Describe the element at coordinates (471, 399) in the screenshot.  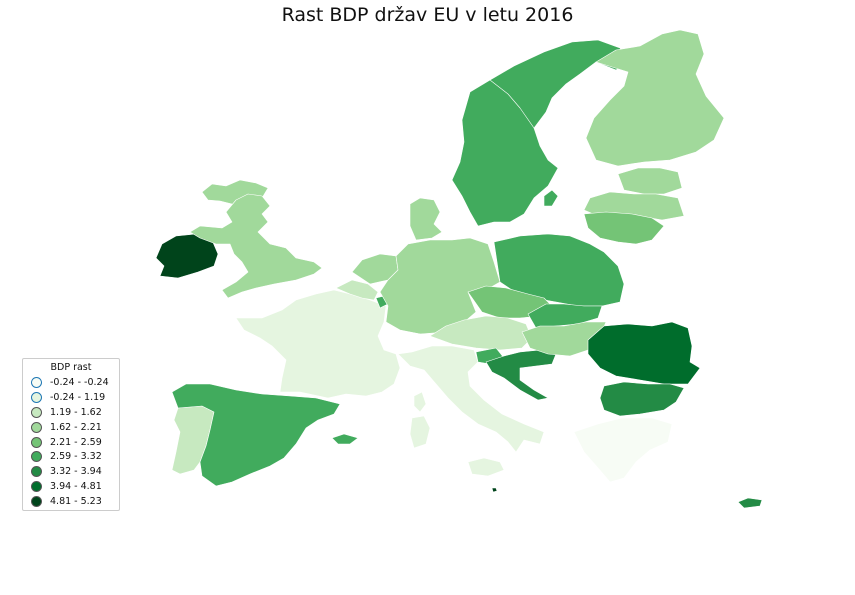
I see `region-italy` at that location.